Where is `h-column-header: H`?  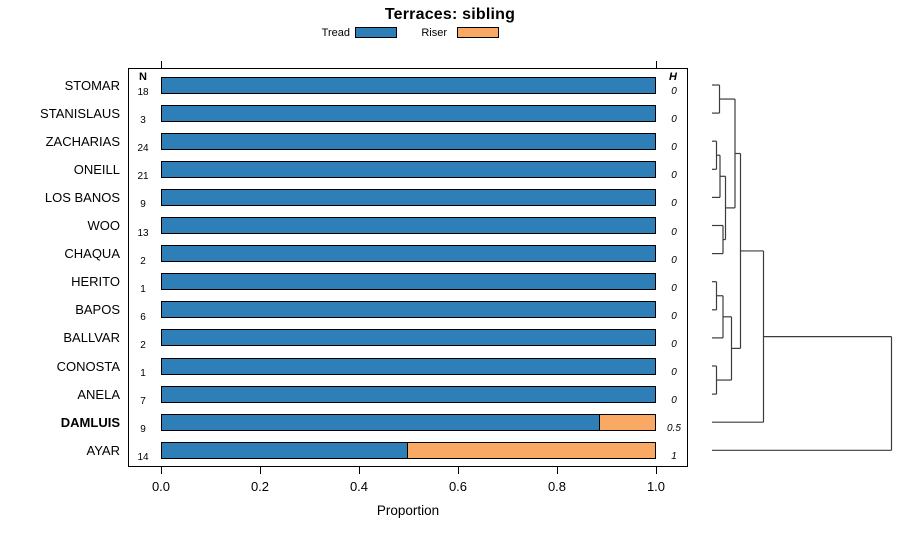
h-column-header: H is located at coordinates (673, 77).